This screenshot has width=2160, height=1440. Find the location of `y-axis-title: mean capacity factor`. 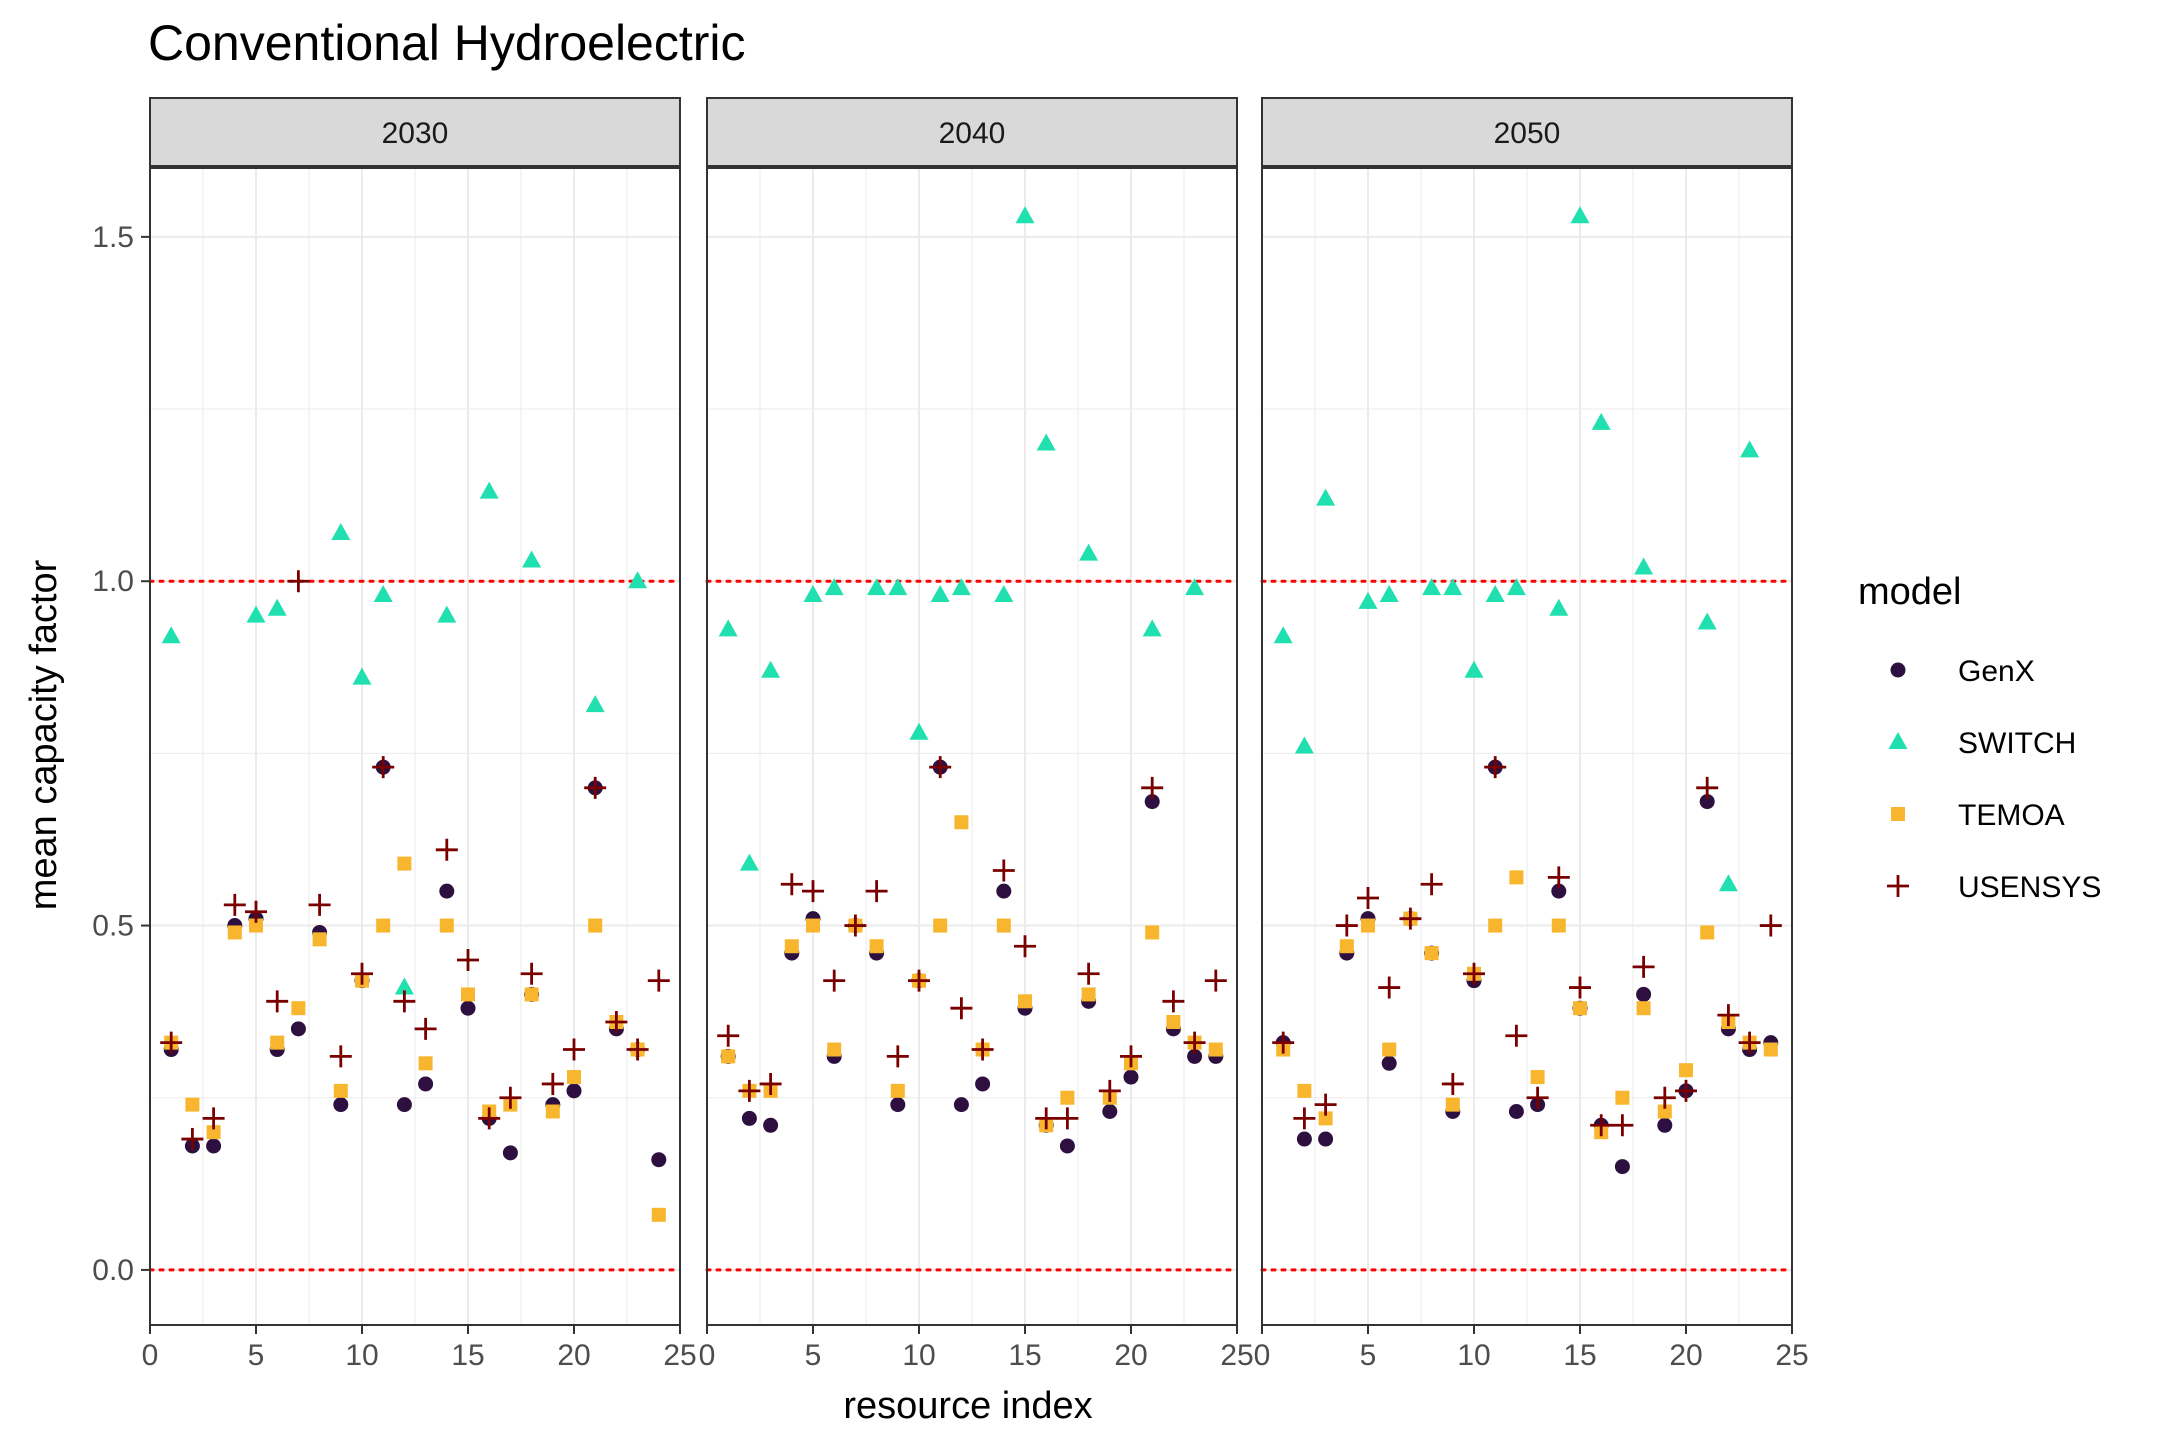

y-axis-title: mean capacity factor is located at coordinates (44, 734).